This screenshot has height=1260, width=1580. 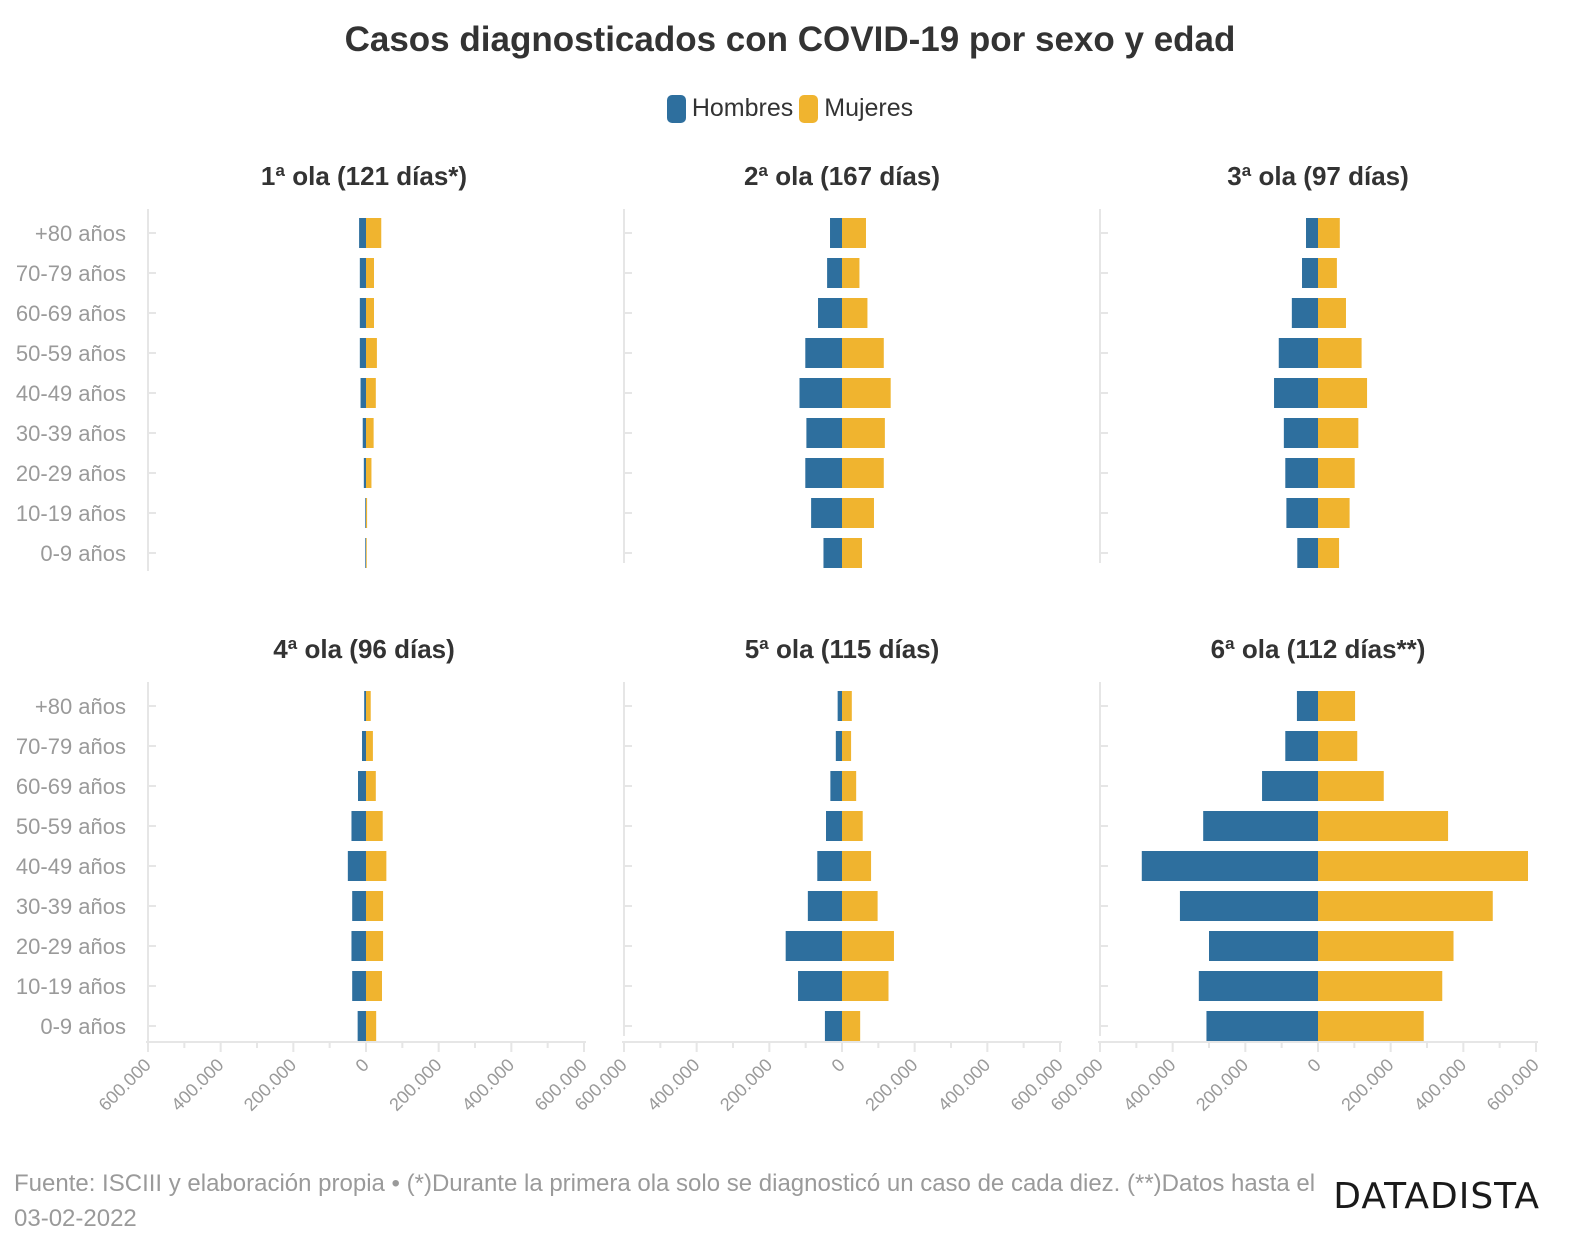 What do you see at coordinates (964, 1085) in the screenshot?
I see `x-tick-label-2-6: 400.000` at bounding box center [964, 1085].